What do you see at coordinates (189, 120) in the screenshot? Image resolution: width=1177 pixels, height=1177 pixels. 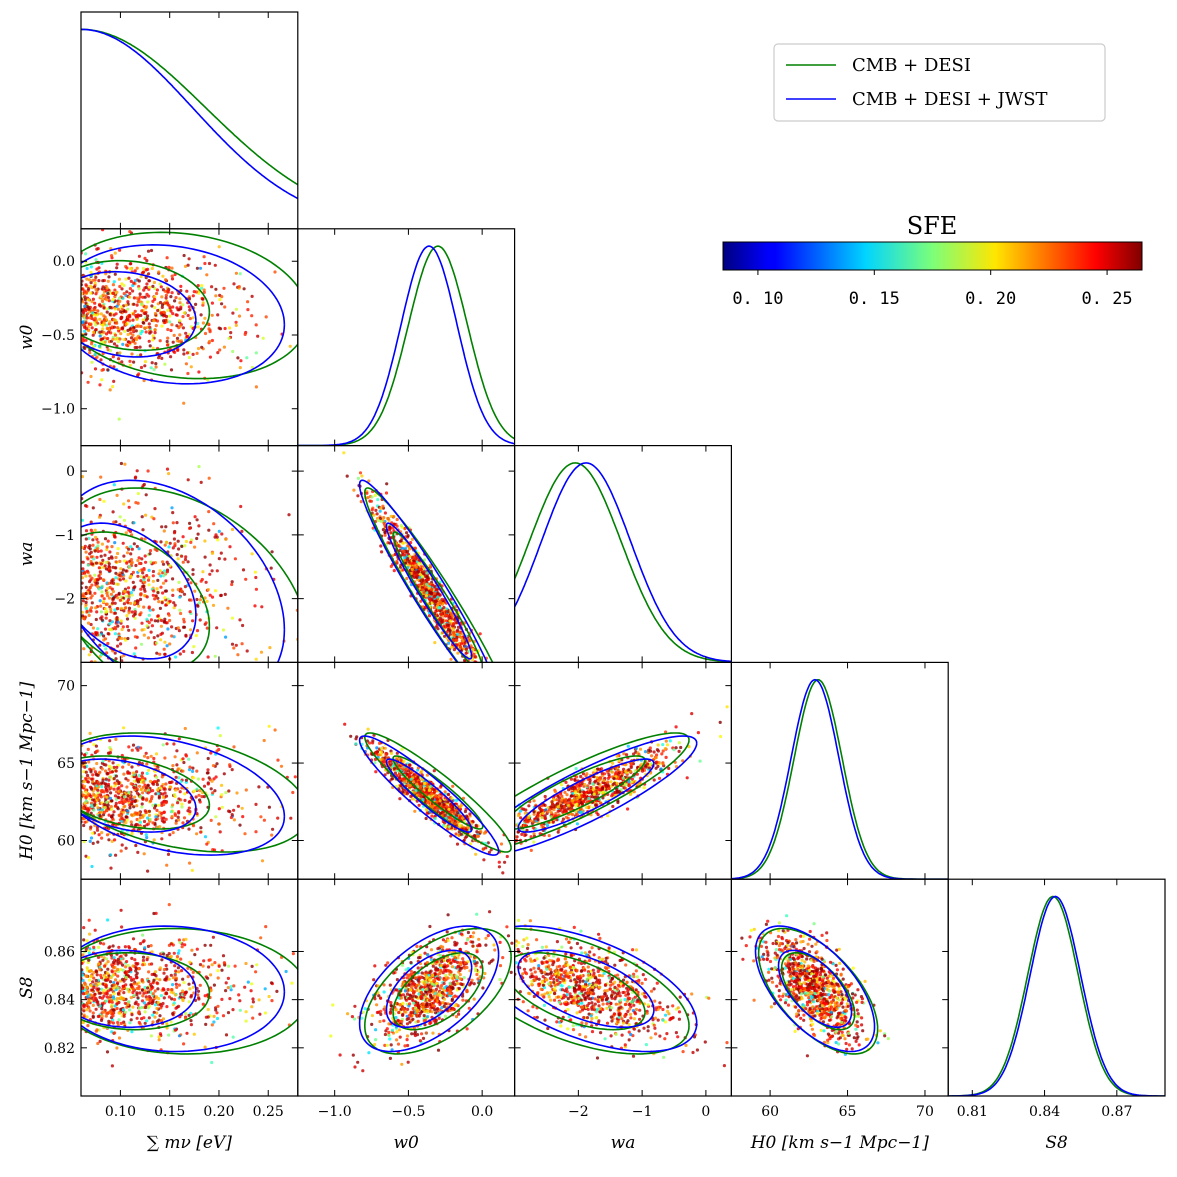 I see `panel-mnu-mnu` at bounding box center [189, 120].